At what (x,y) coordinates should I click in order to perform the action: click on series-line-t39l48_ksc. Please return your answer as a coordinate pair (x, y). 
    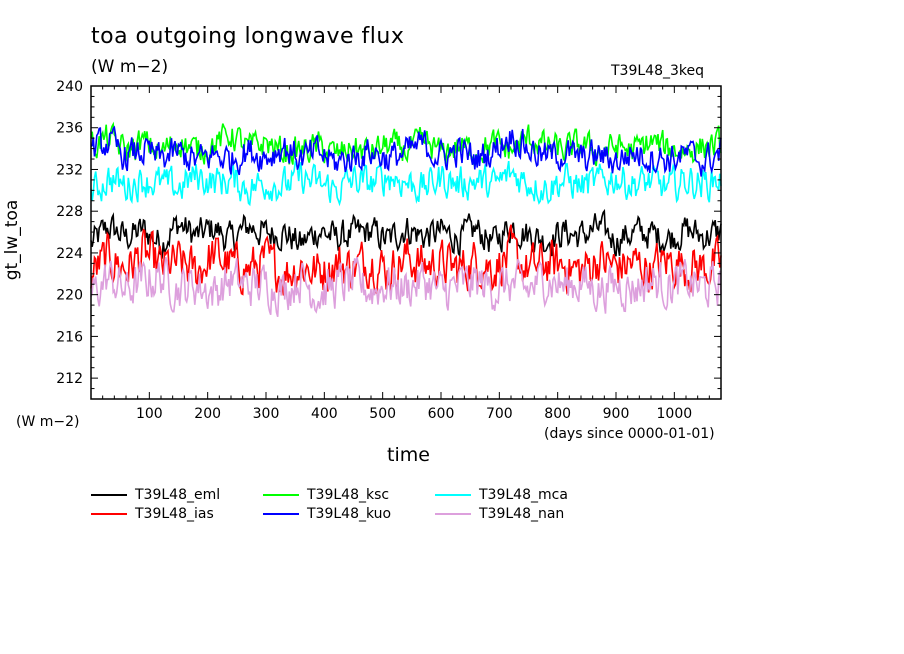
    Looking at the image, I should click on (406, 144).